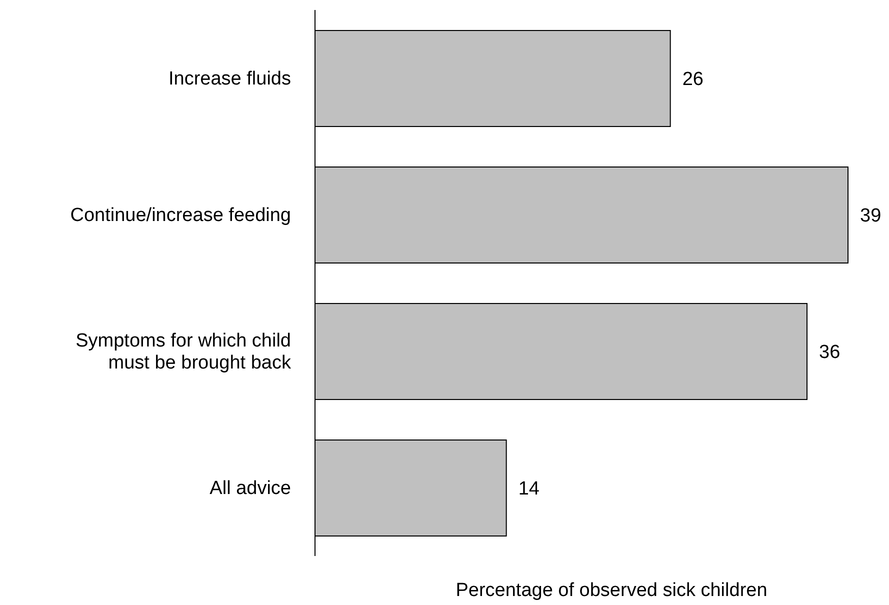 The image size is (889, 605). Describe the element at coordinates (180, 215) in the screenshot. I see `y-tick-label: Continue/increase feeding` at that location.